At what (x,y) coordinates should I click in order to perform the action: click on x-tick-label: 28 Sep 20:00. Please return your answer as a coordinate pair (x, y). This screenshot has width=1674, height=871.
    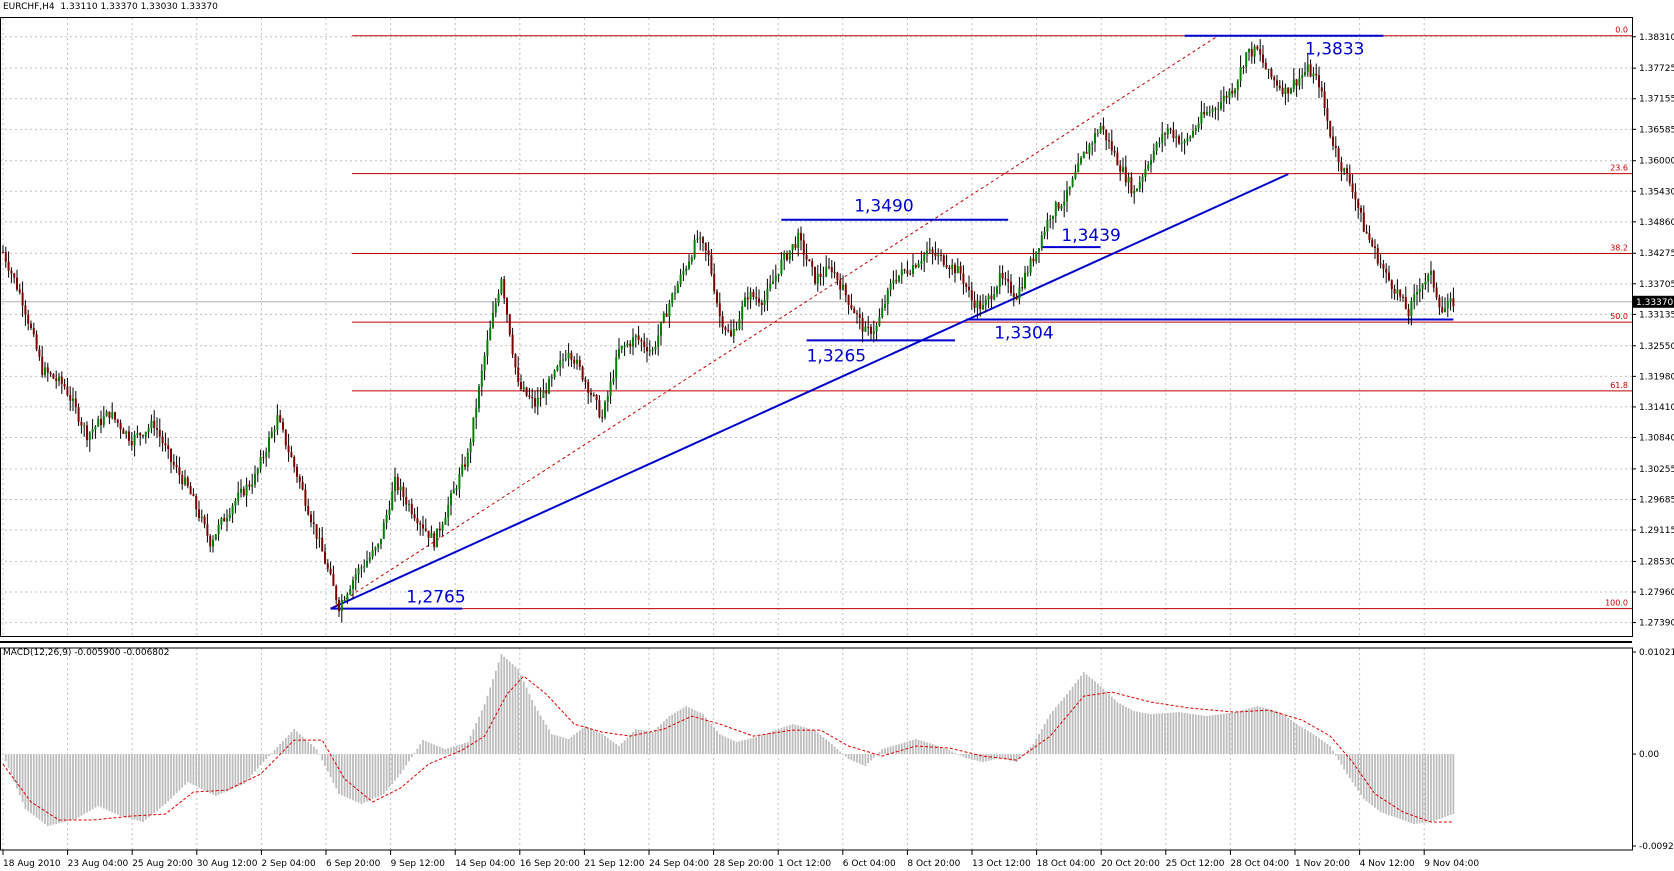
    Looking at the image, I should click on (744, 864).